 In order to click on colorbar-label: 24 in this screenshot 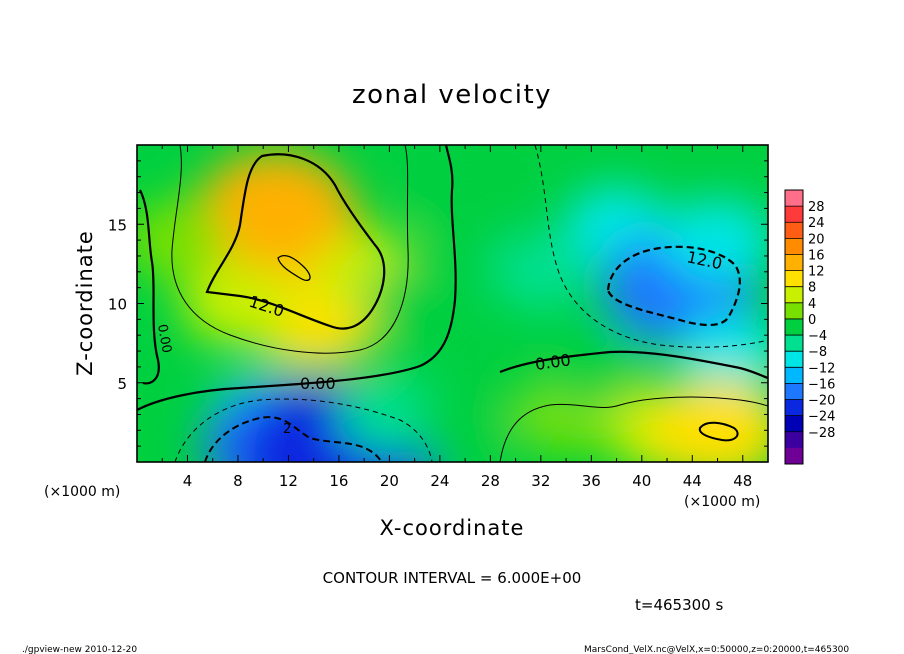, I will do `click(816, 223)`.